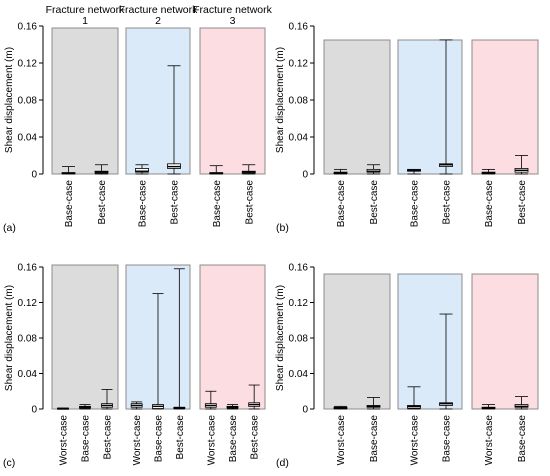 The image size is (550, 476). What do you see at coordinates (9, 463) in the screenshot?
I see `panel-label: (c)` at bounding box center [9, 463].